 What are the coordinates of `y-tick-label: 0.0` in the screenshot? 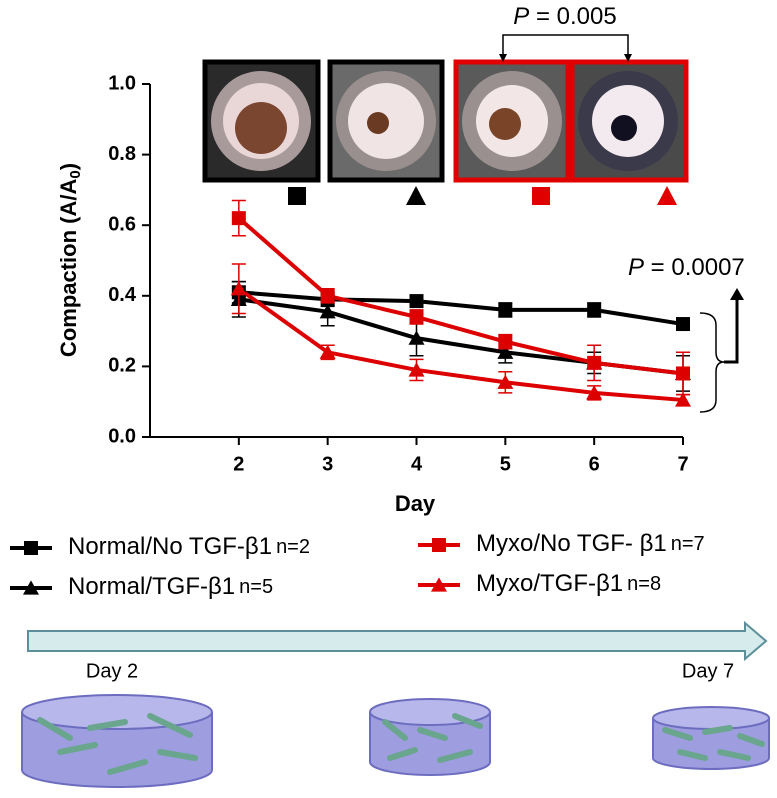 It's located at (122, 436).